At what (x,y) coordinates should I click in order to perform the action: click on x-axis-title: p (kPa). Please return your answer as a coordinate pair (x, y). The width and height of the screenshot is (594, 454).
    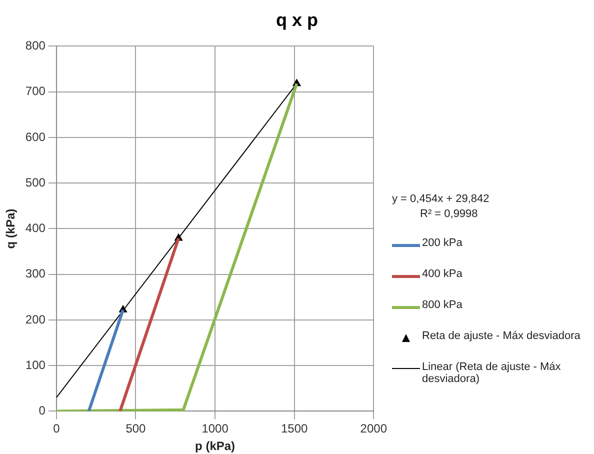
    Looking at the image, I should click on (215, 446).